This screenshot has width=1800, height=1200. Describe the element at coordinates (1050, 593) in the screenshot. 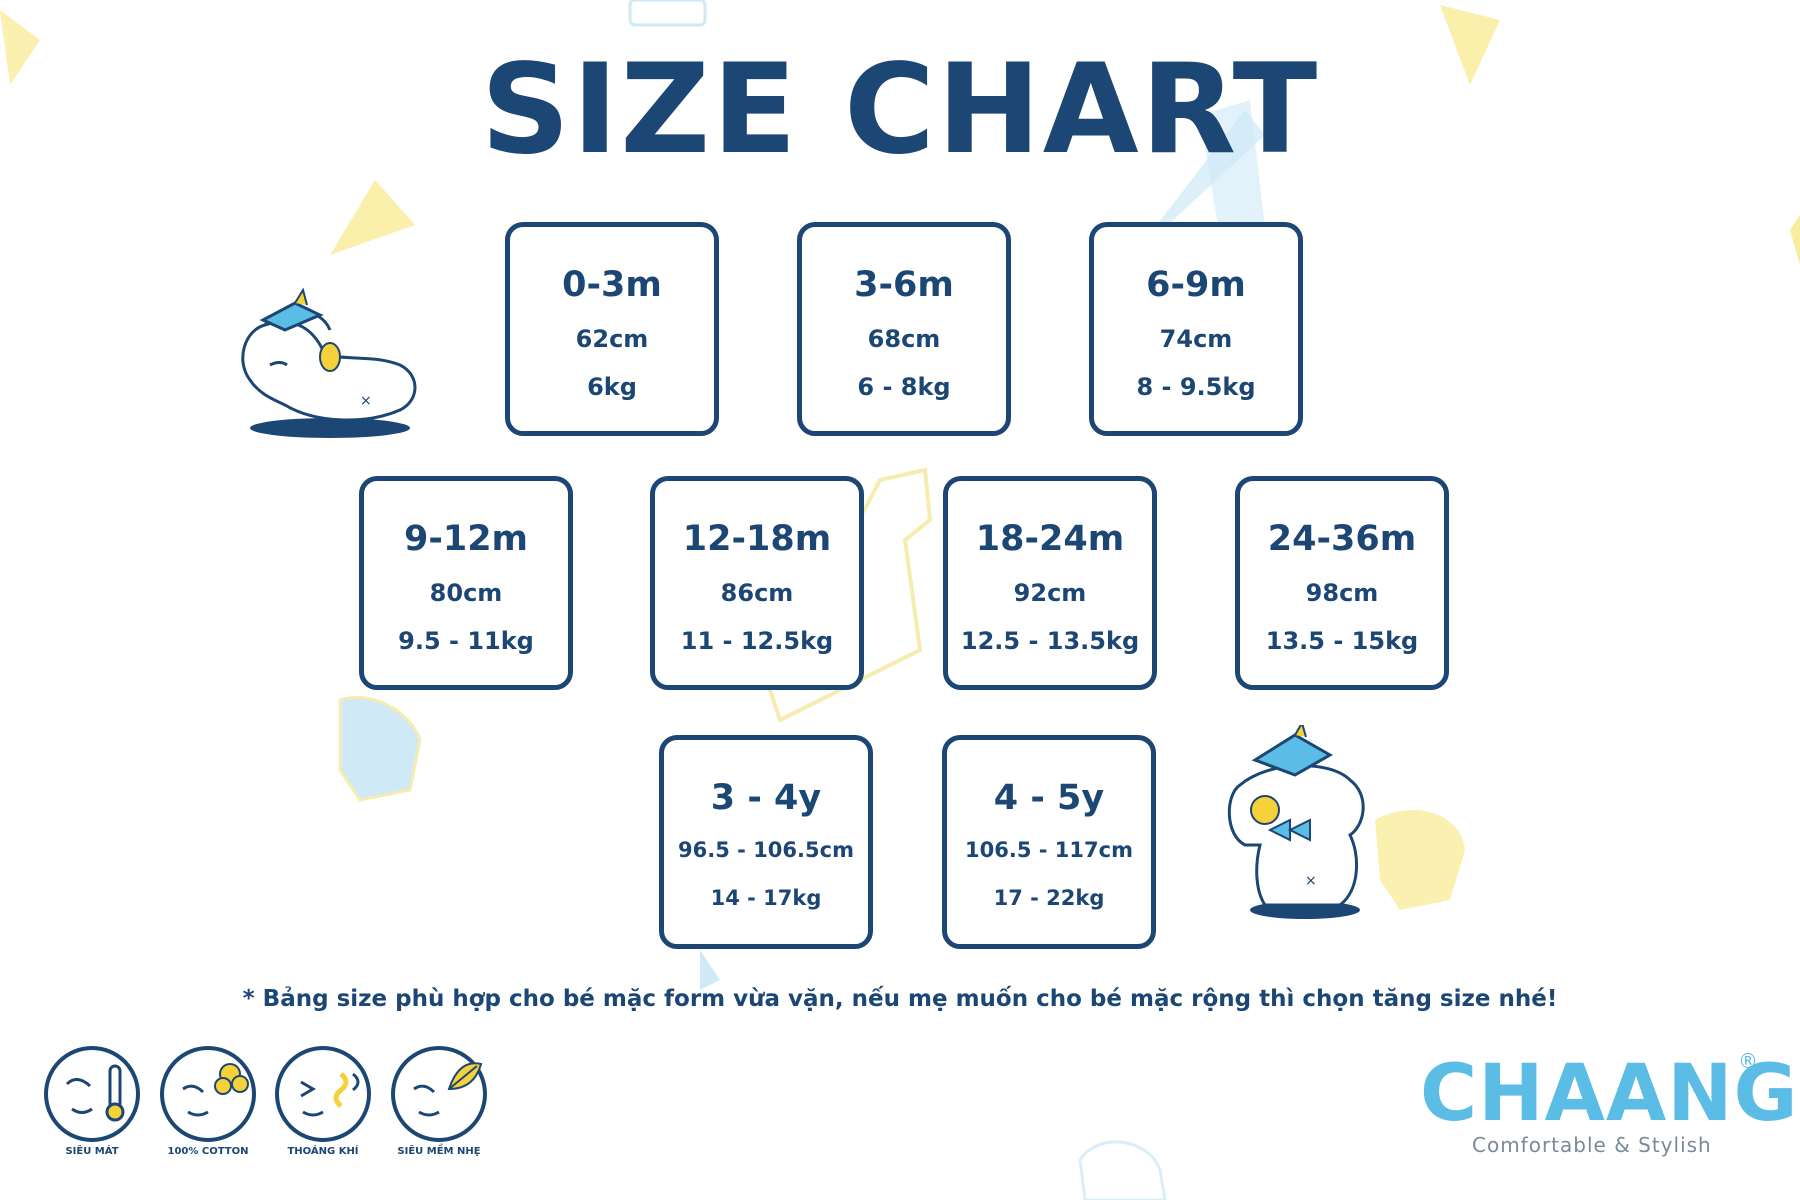

I see `size-height: 92cm` at that location.